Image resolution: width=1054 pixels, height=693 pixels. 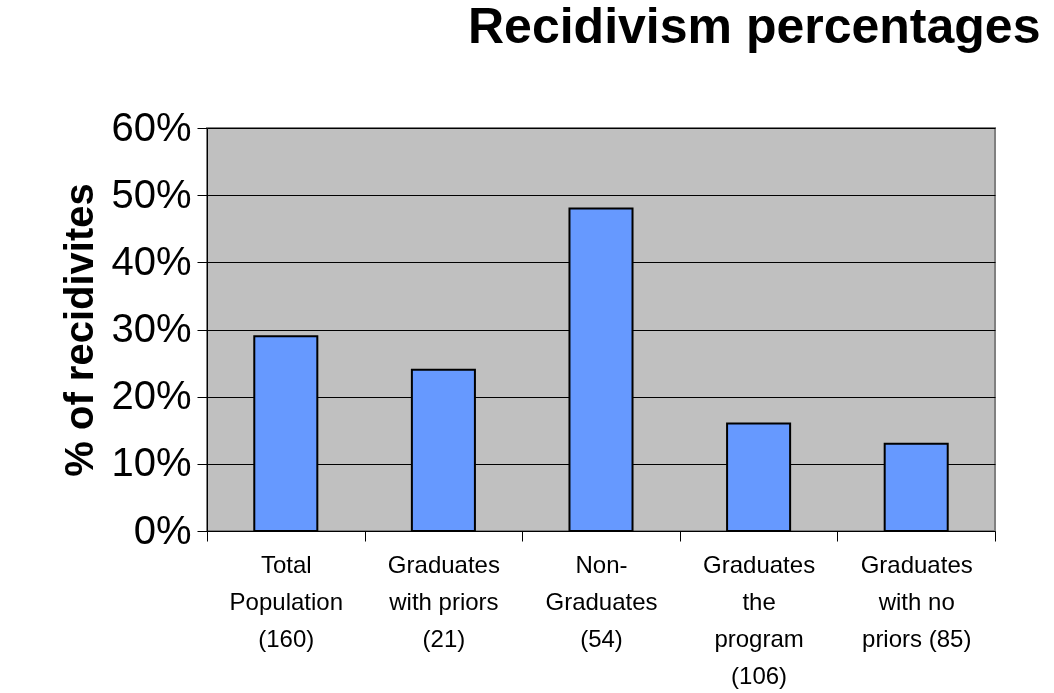 What do you see at coordinates (151, 328) in the screenshot?
I see `y-tick-label: 30%` at bounding box center [151, 328].